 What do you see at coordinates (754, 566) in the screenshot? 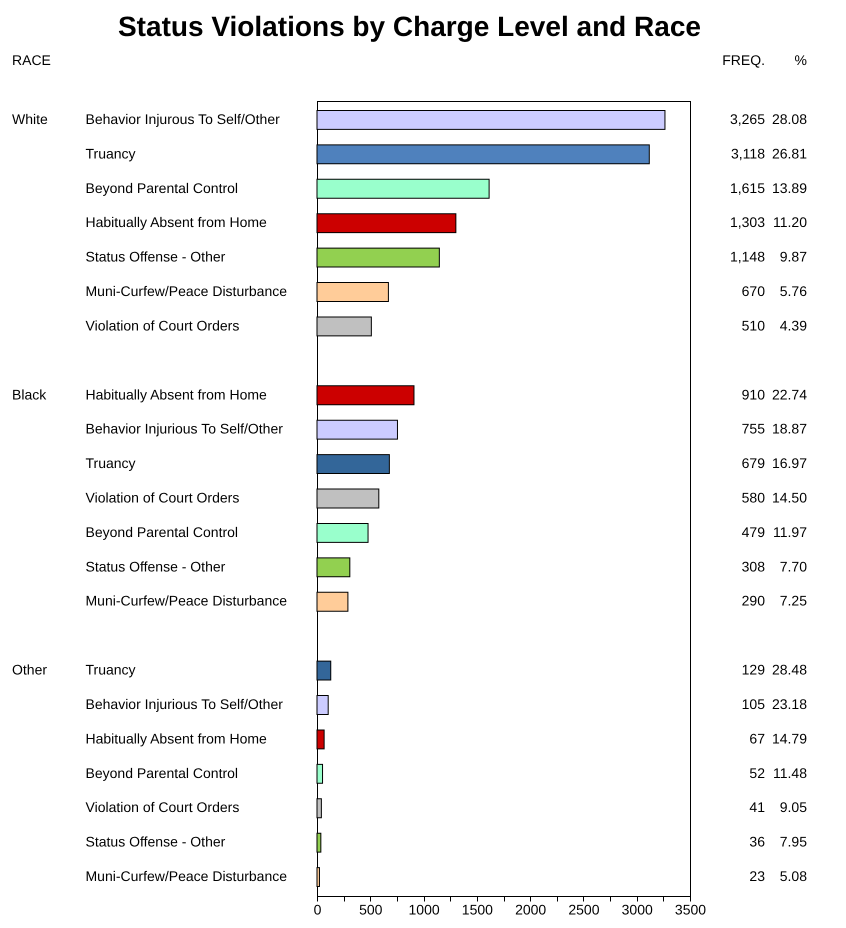
I see `data-label: 308` at bounding box center [754, 566].